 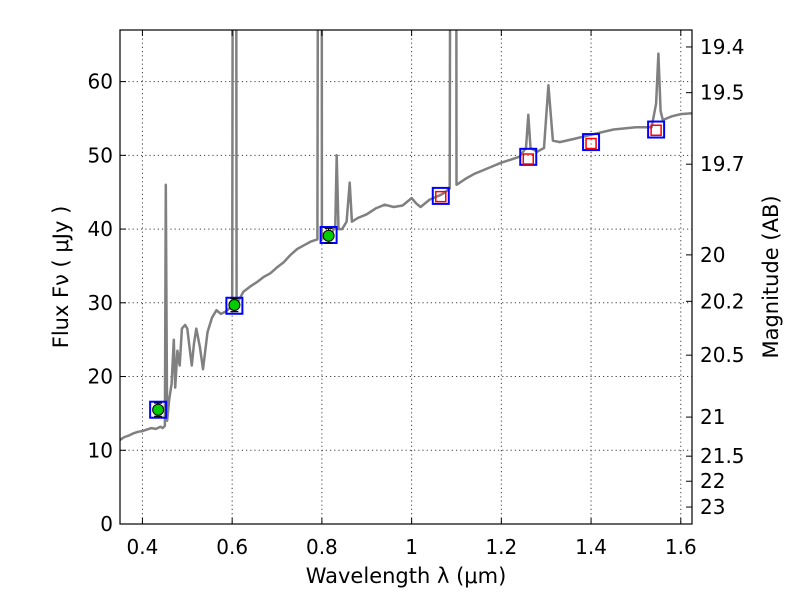 What do you see at coordinates (712, 417) in the screenshot?
I see `y2-tick-label: 21` at bounding box center [712, 417].